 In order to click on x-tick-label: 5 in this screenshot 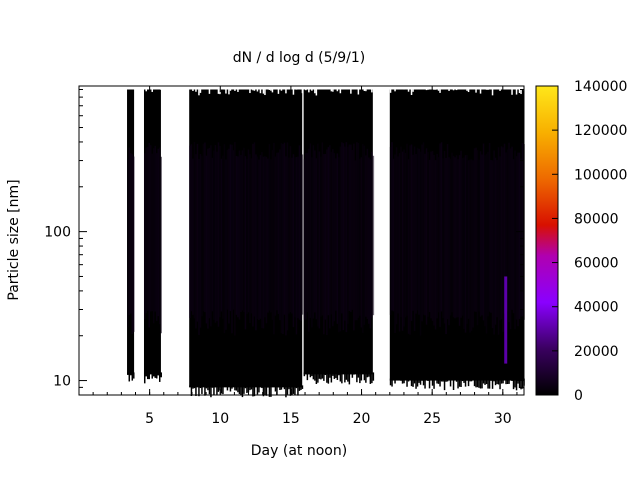, I will do `click(149, 419)`.